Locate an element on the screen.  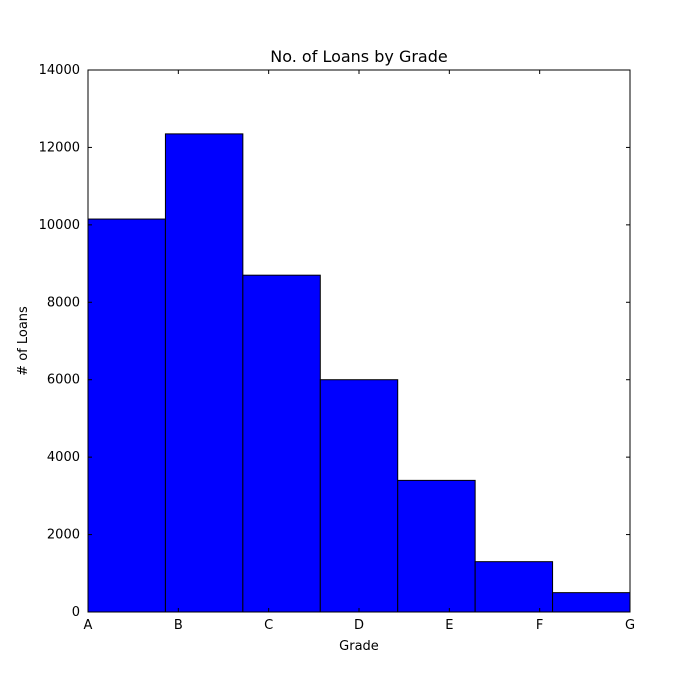
y-axis-label: # of Loans is located at coordinates (23, 341).